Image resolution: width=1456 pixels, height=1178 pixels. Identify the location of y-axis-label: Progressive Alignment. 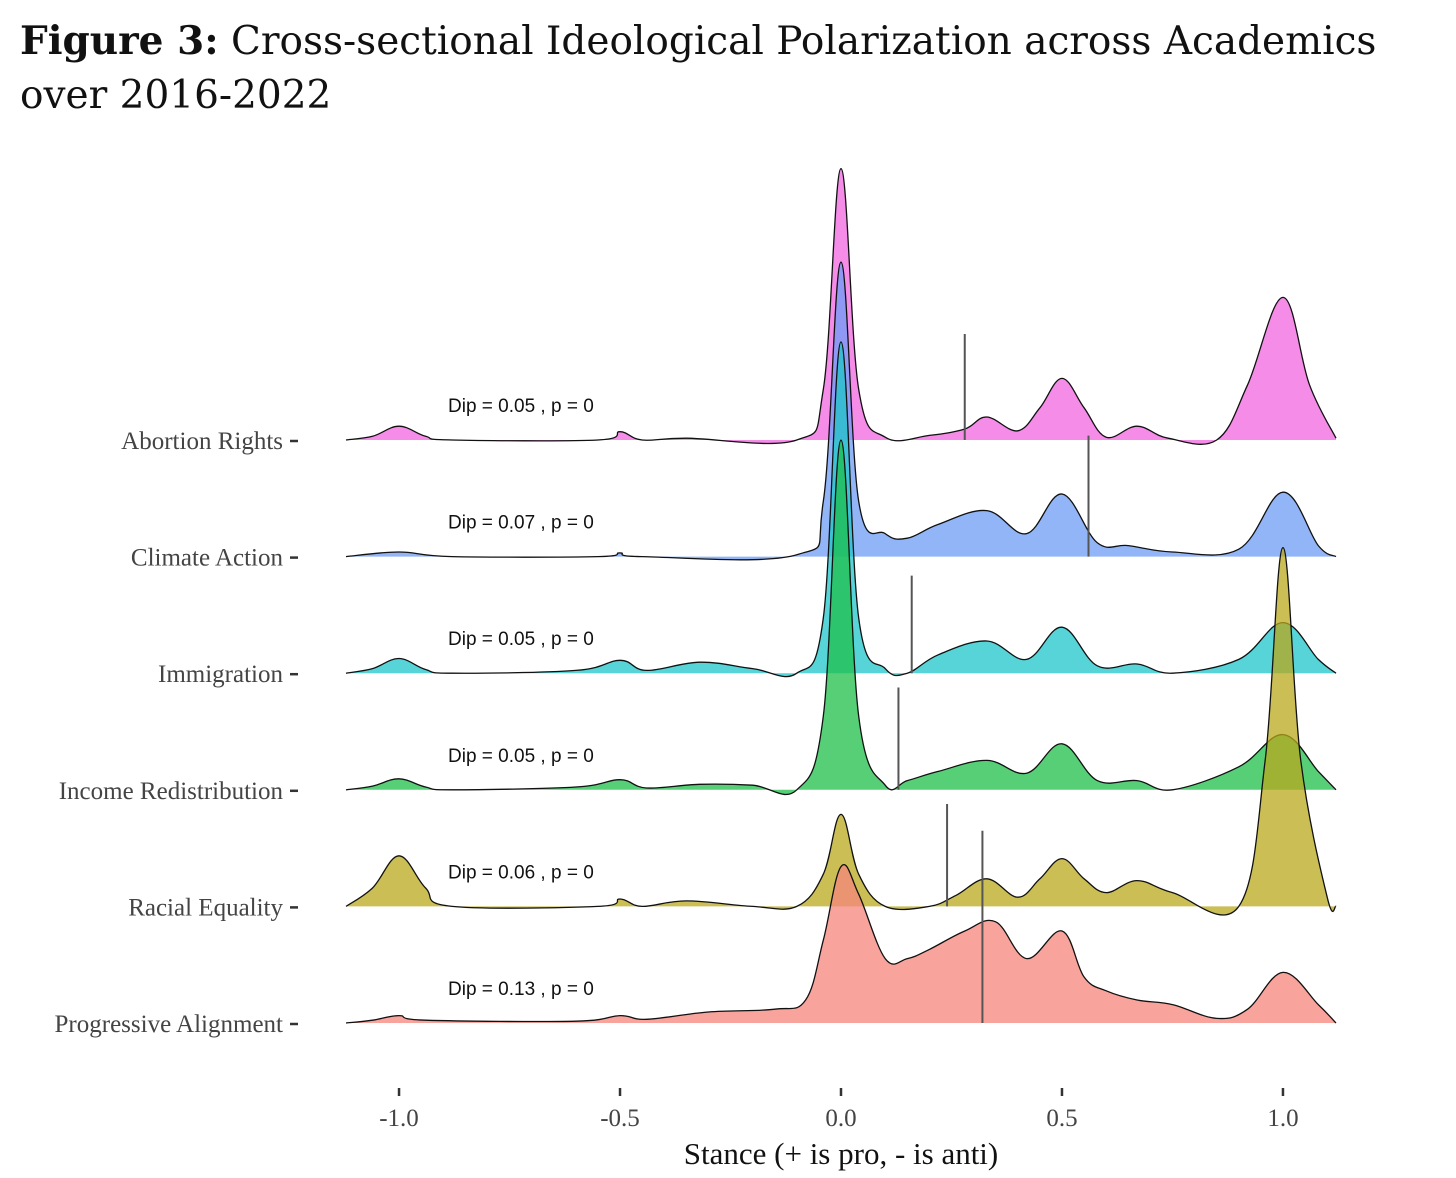
(169, 1024).